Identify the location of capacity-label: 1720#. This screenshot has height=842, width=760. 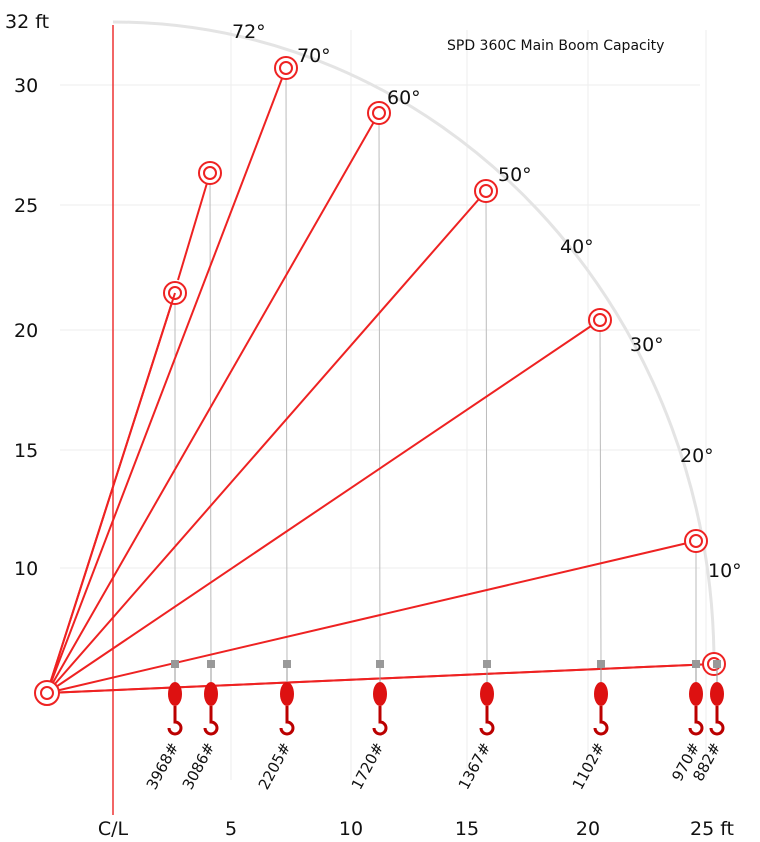
(368, 765).